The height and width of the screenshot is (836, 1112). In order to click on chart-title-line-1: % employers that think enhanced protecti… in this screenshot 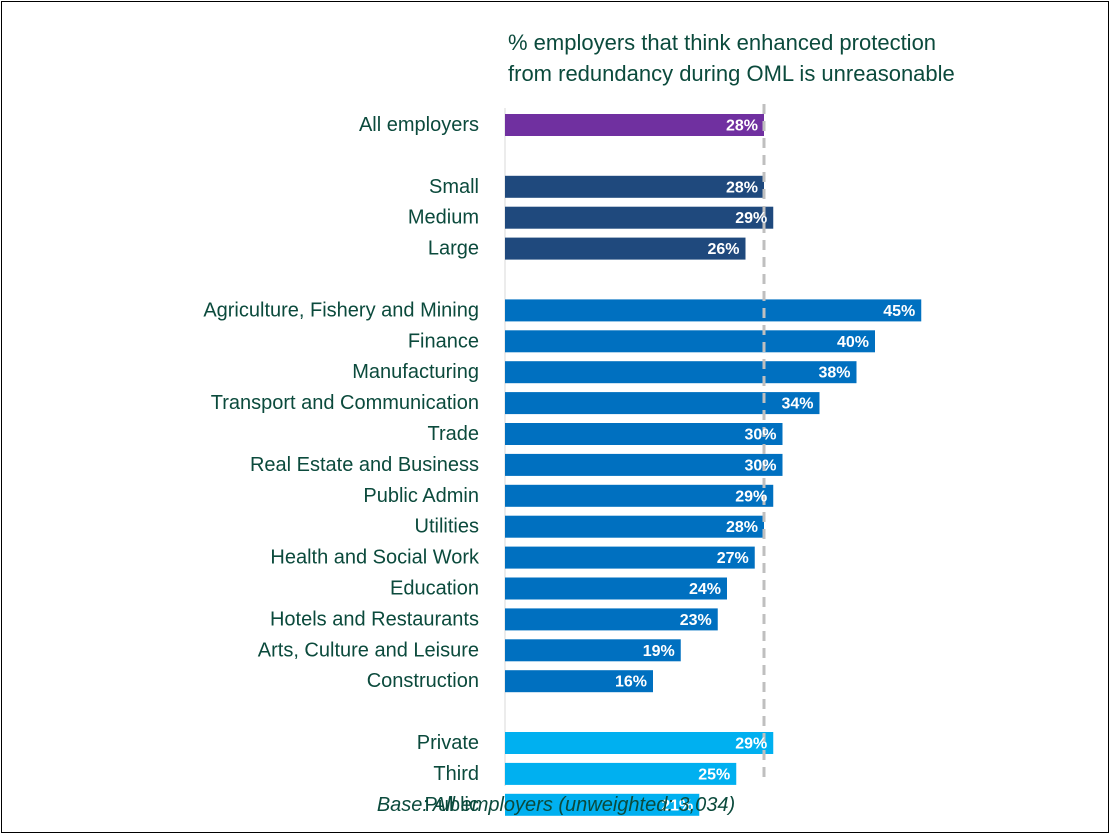, I will do `click(722, 42)`.